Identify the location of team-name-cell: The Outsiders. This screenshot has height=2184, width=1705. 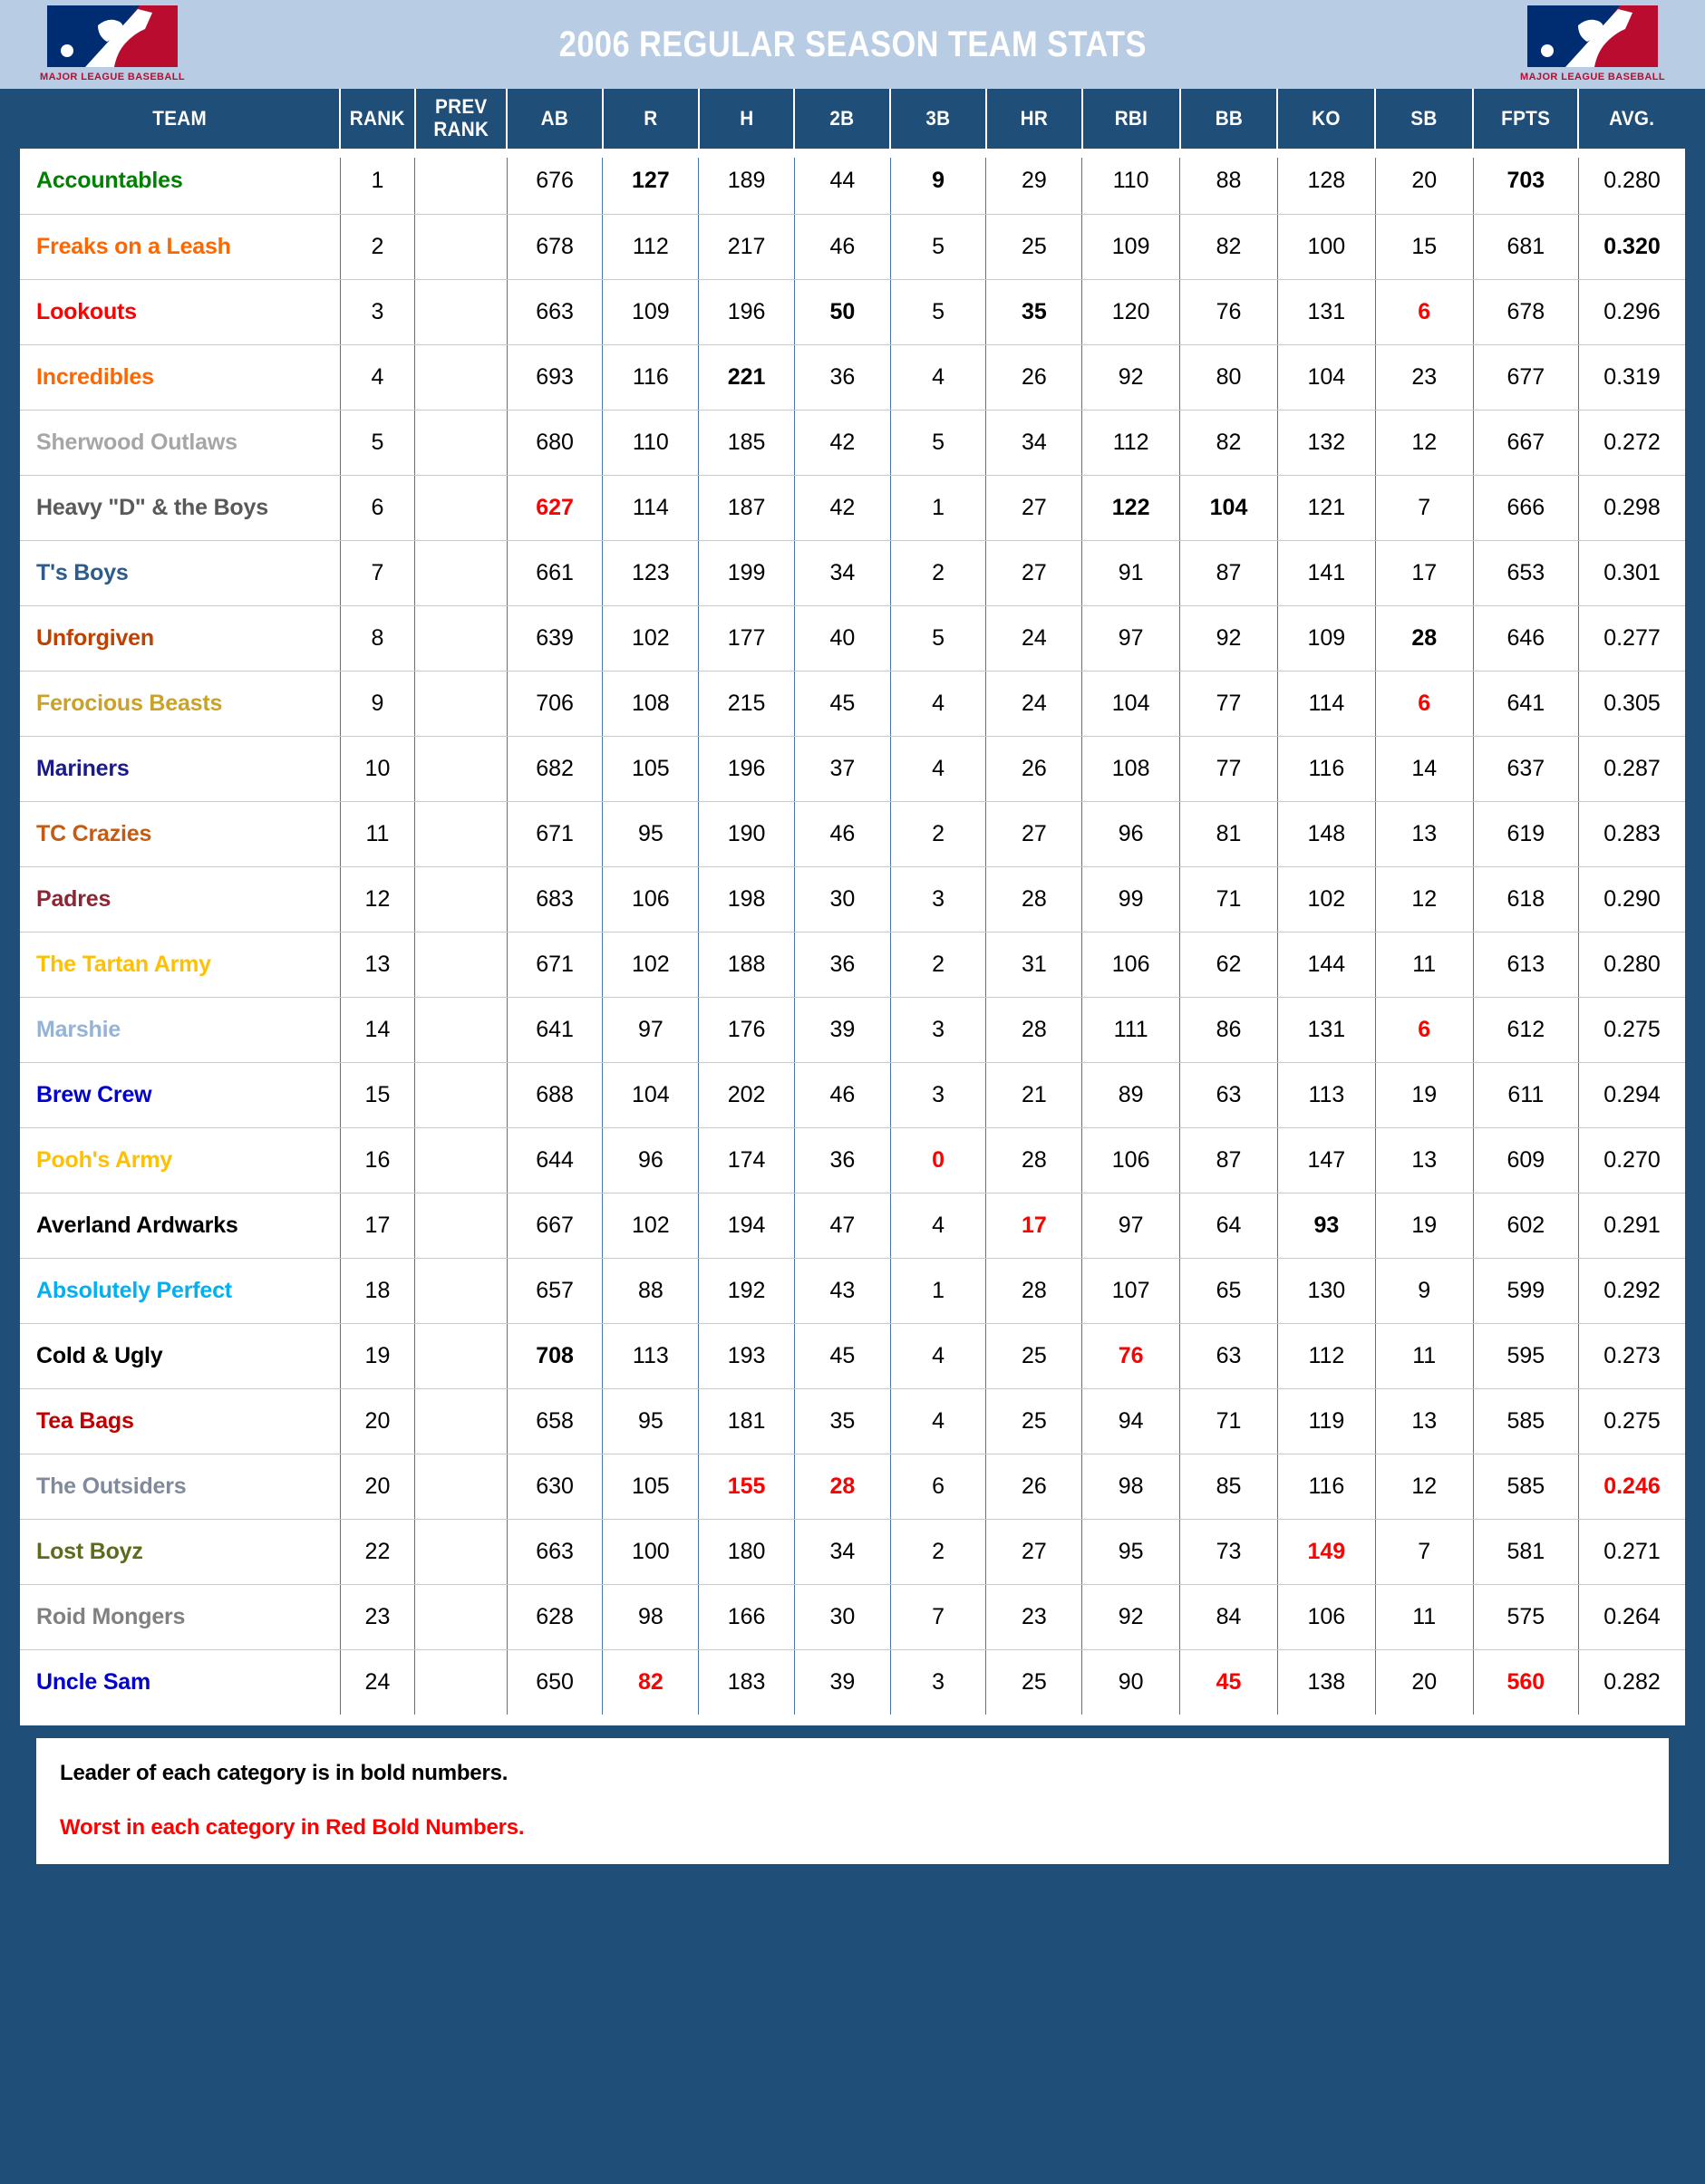
(180, 1487).